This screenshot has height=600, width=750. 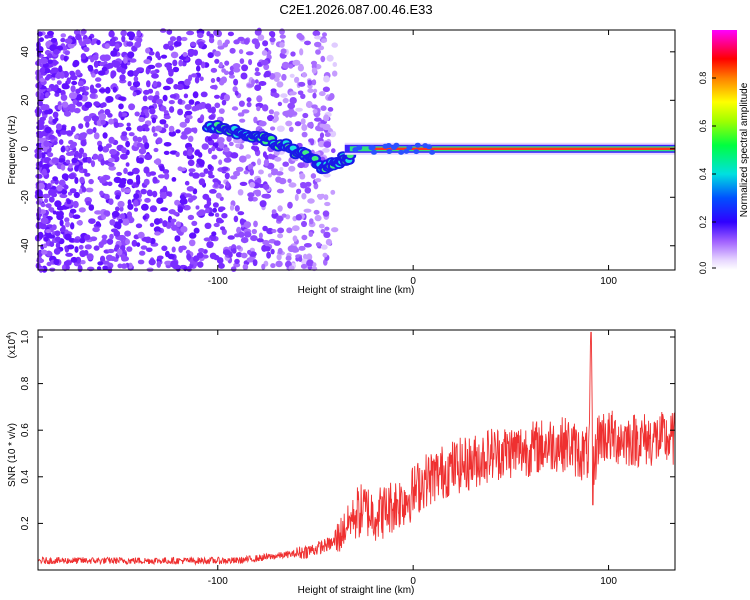 I want to click on colorbar-tick-label: 0.4, so click(x=703, y=174).